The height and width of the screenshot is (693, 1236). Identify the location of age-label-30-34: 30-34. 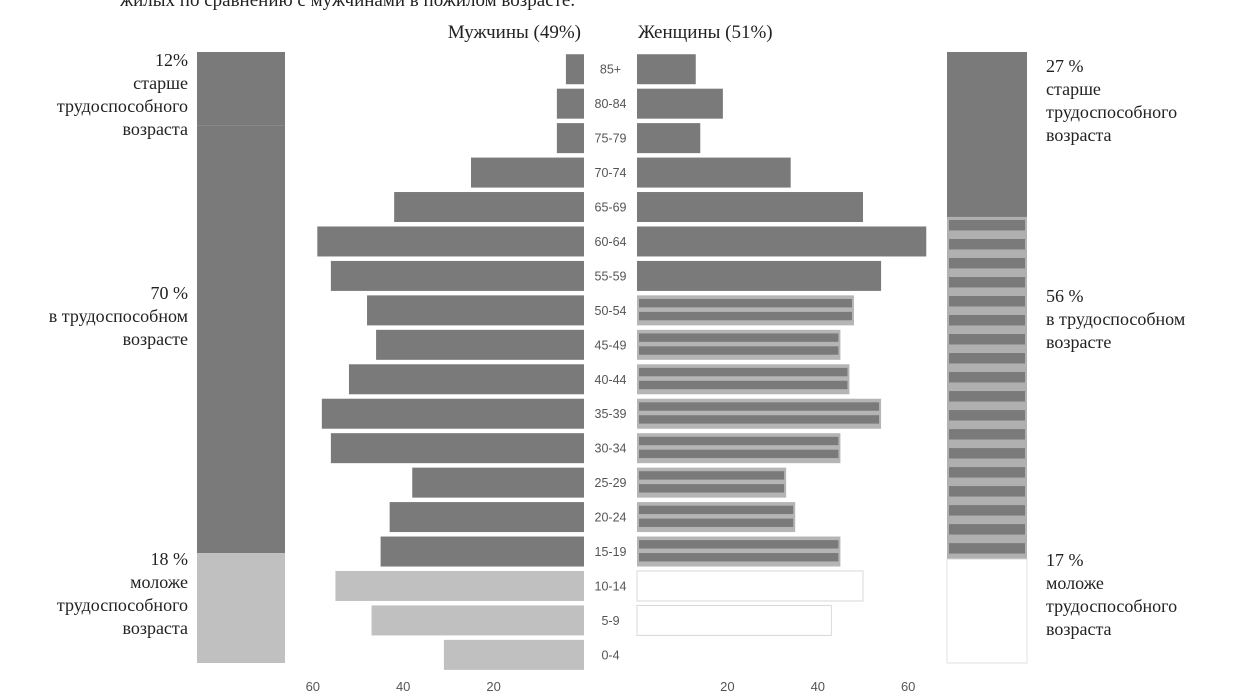
(611, 449).